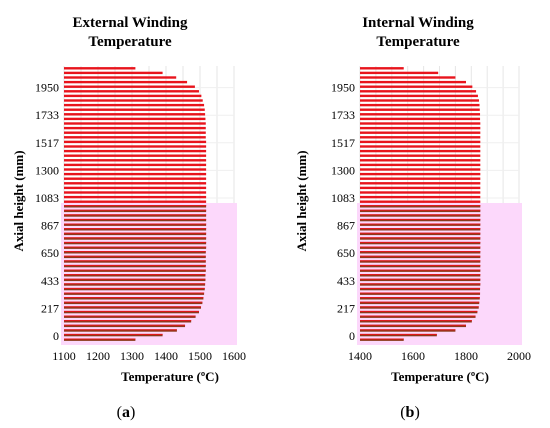 Image resolution: width=550 pixels, height=428 pixels. What do you see at coordinates (360, 356) in the screenshot?
I see `x-tick-label: 1400` at bounding box center [360, 356].